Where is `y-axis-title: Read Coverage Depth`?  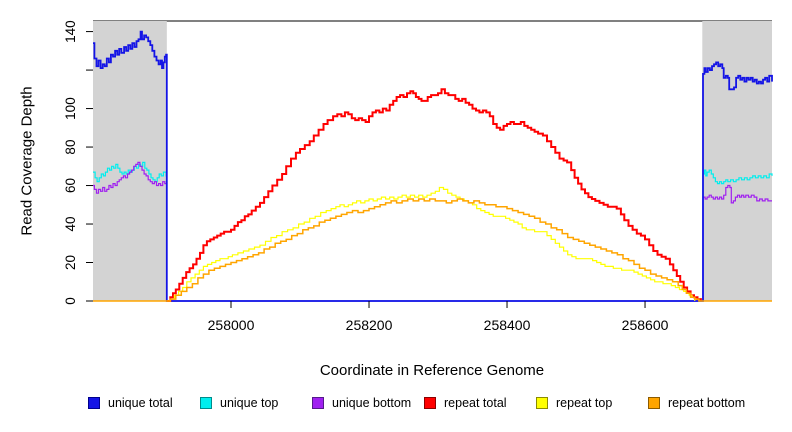 y-axis-title: Read Coverage Depth is located at coordinates (27, 161).